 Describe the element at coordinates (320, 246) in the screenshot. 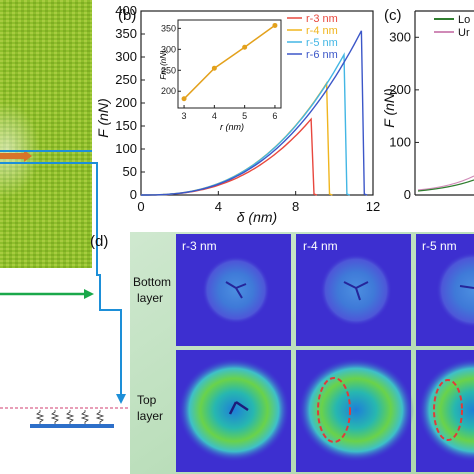

I see `column-label-r4: r-4 nm` at that location.